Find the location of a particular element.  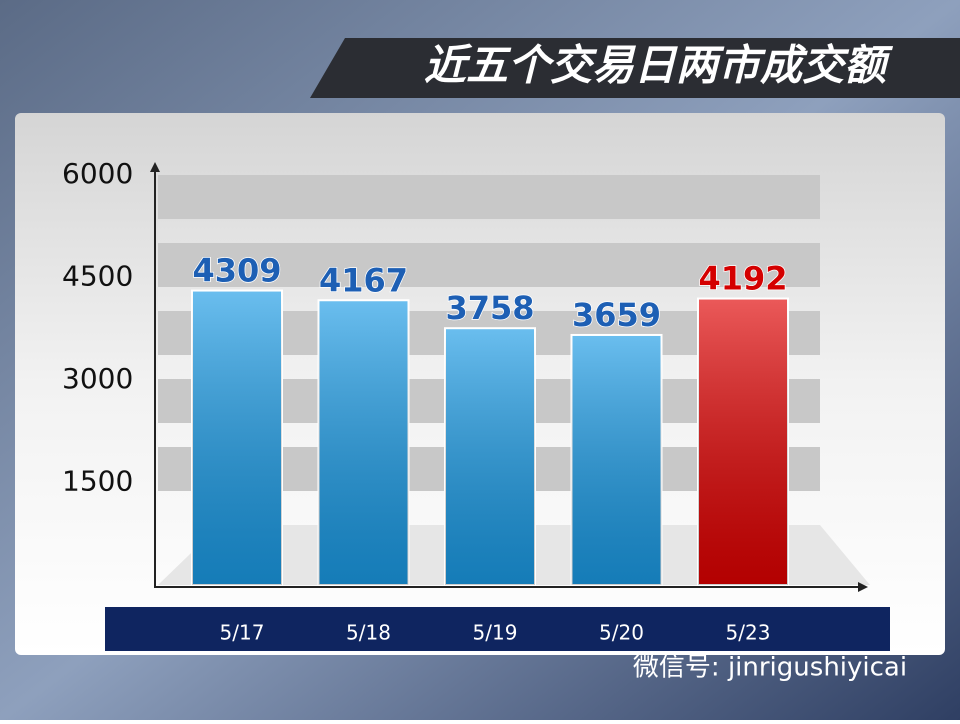

x-tick-label: 5/23 is located at coordinates (748, 633).